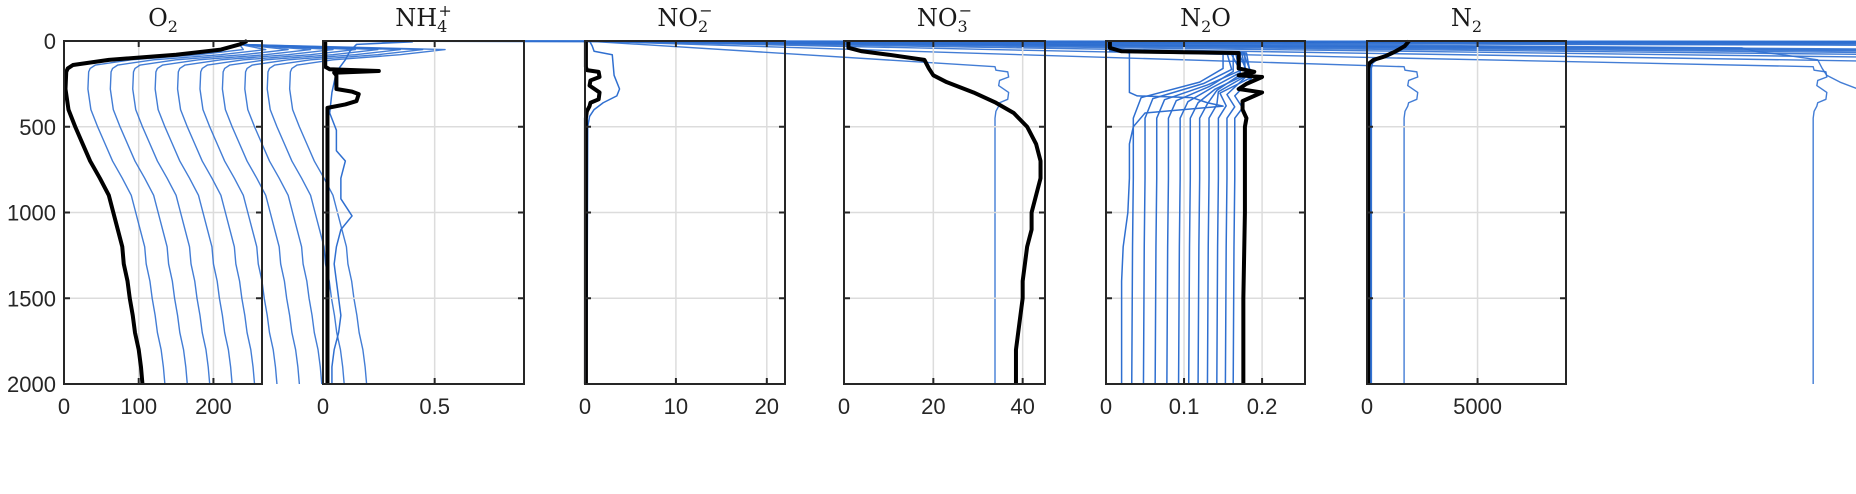 The width and height of the screenshot is (1856, 494). I want to click on x-tick-label: 200, so click(213, 406).